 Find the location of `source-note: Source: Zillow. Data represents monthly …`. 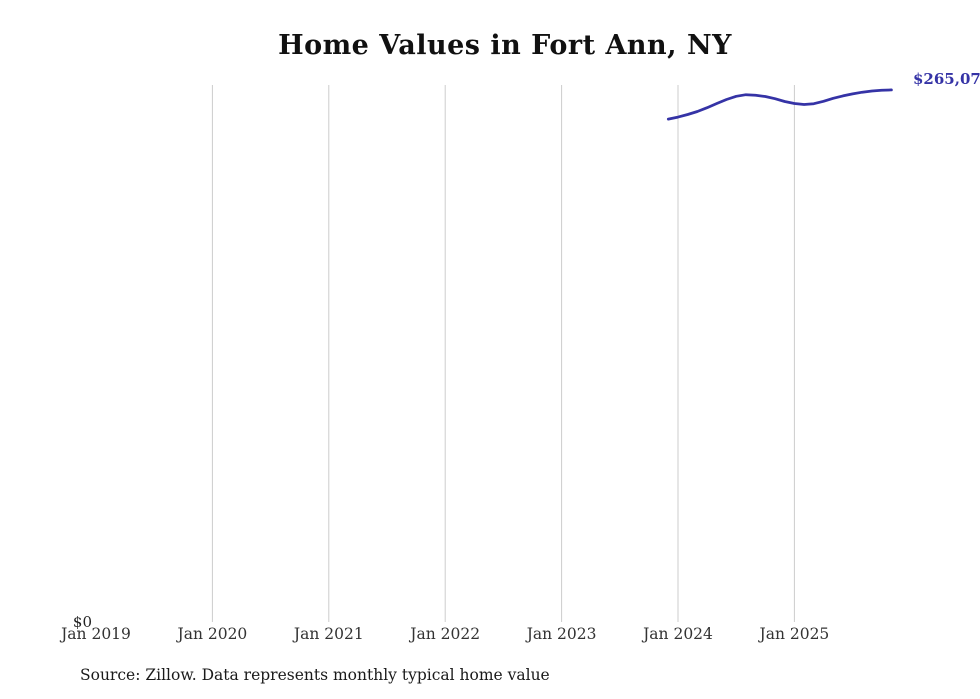

source-note: Source: Zillow. Data represents monthly … is located at coordinates (315, 675).